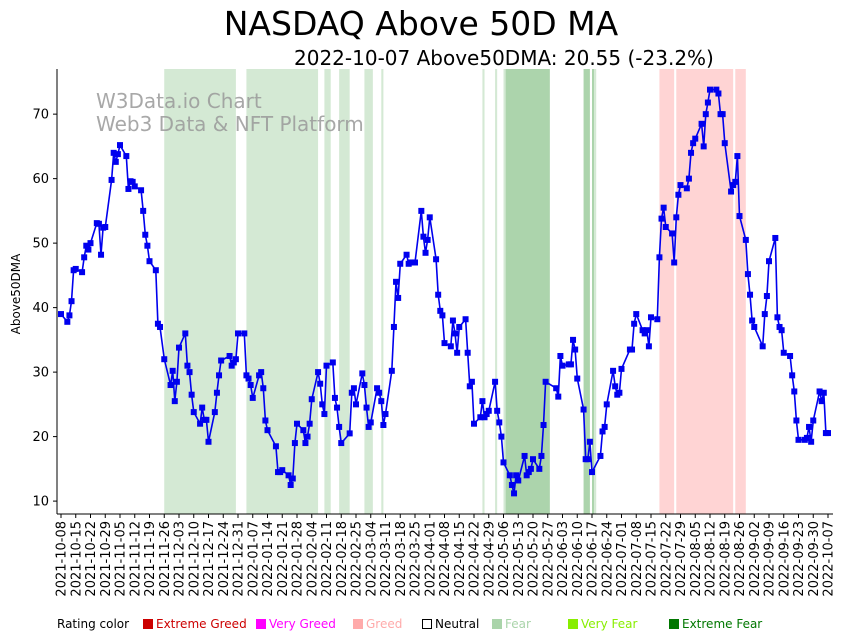 This screenshot has width=842, height=641. Describe the element at coordinates (253, 559) in the screenshot. I see `x-tick-label: 2022-01-07` at that location.